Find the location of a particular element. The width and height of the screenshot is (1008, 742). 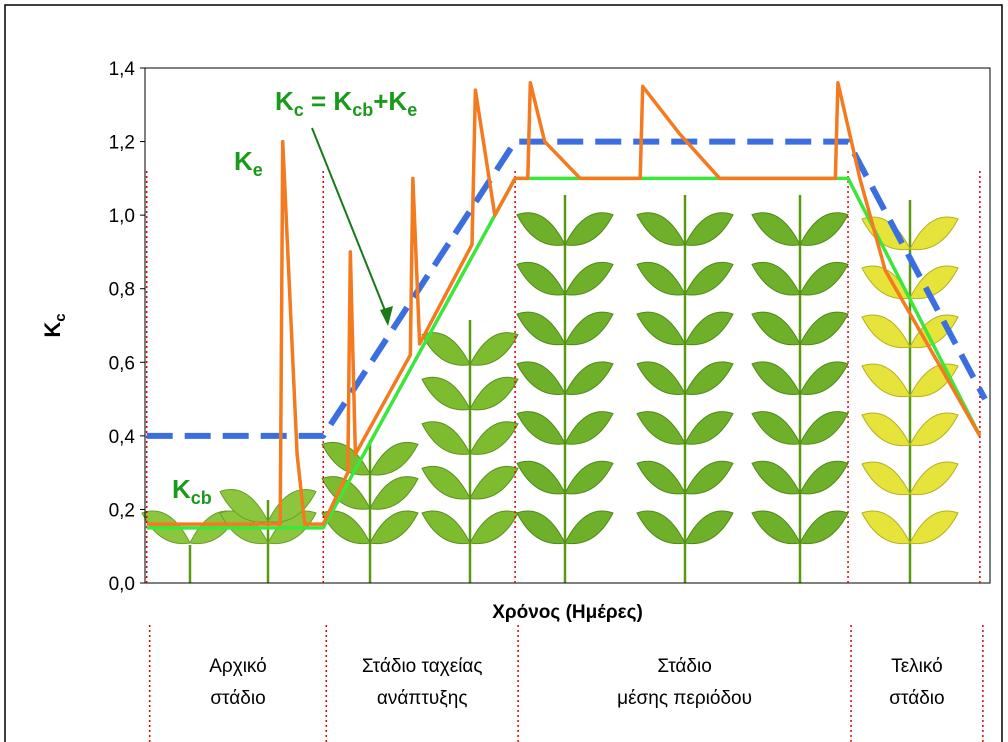

annotation-part: +K is located at coordinates (390, 101).